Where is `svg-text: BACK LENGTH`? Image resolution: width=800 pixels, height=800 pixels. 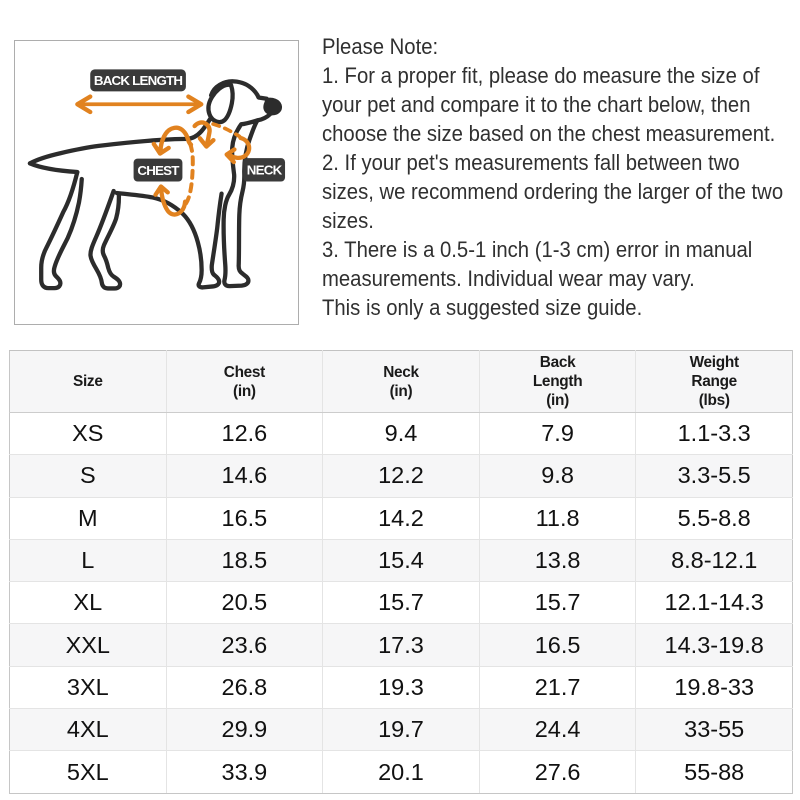
svg-text: BACK LENGTH is located at coordinates (138, 80).